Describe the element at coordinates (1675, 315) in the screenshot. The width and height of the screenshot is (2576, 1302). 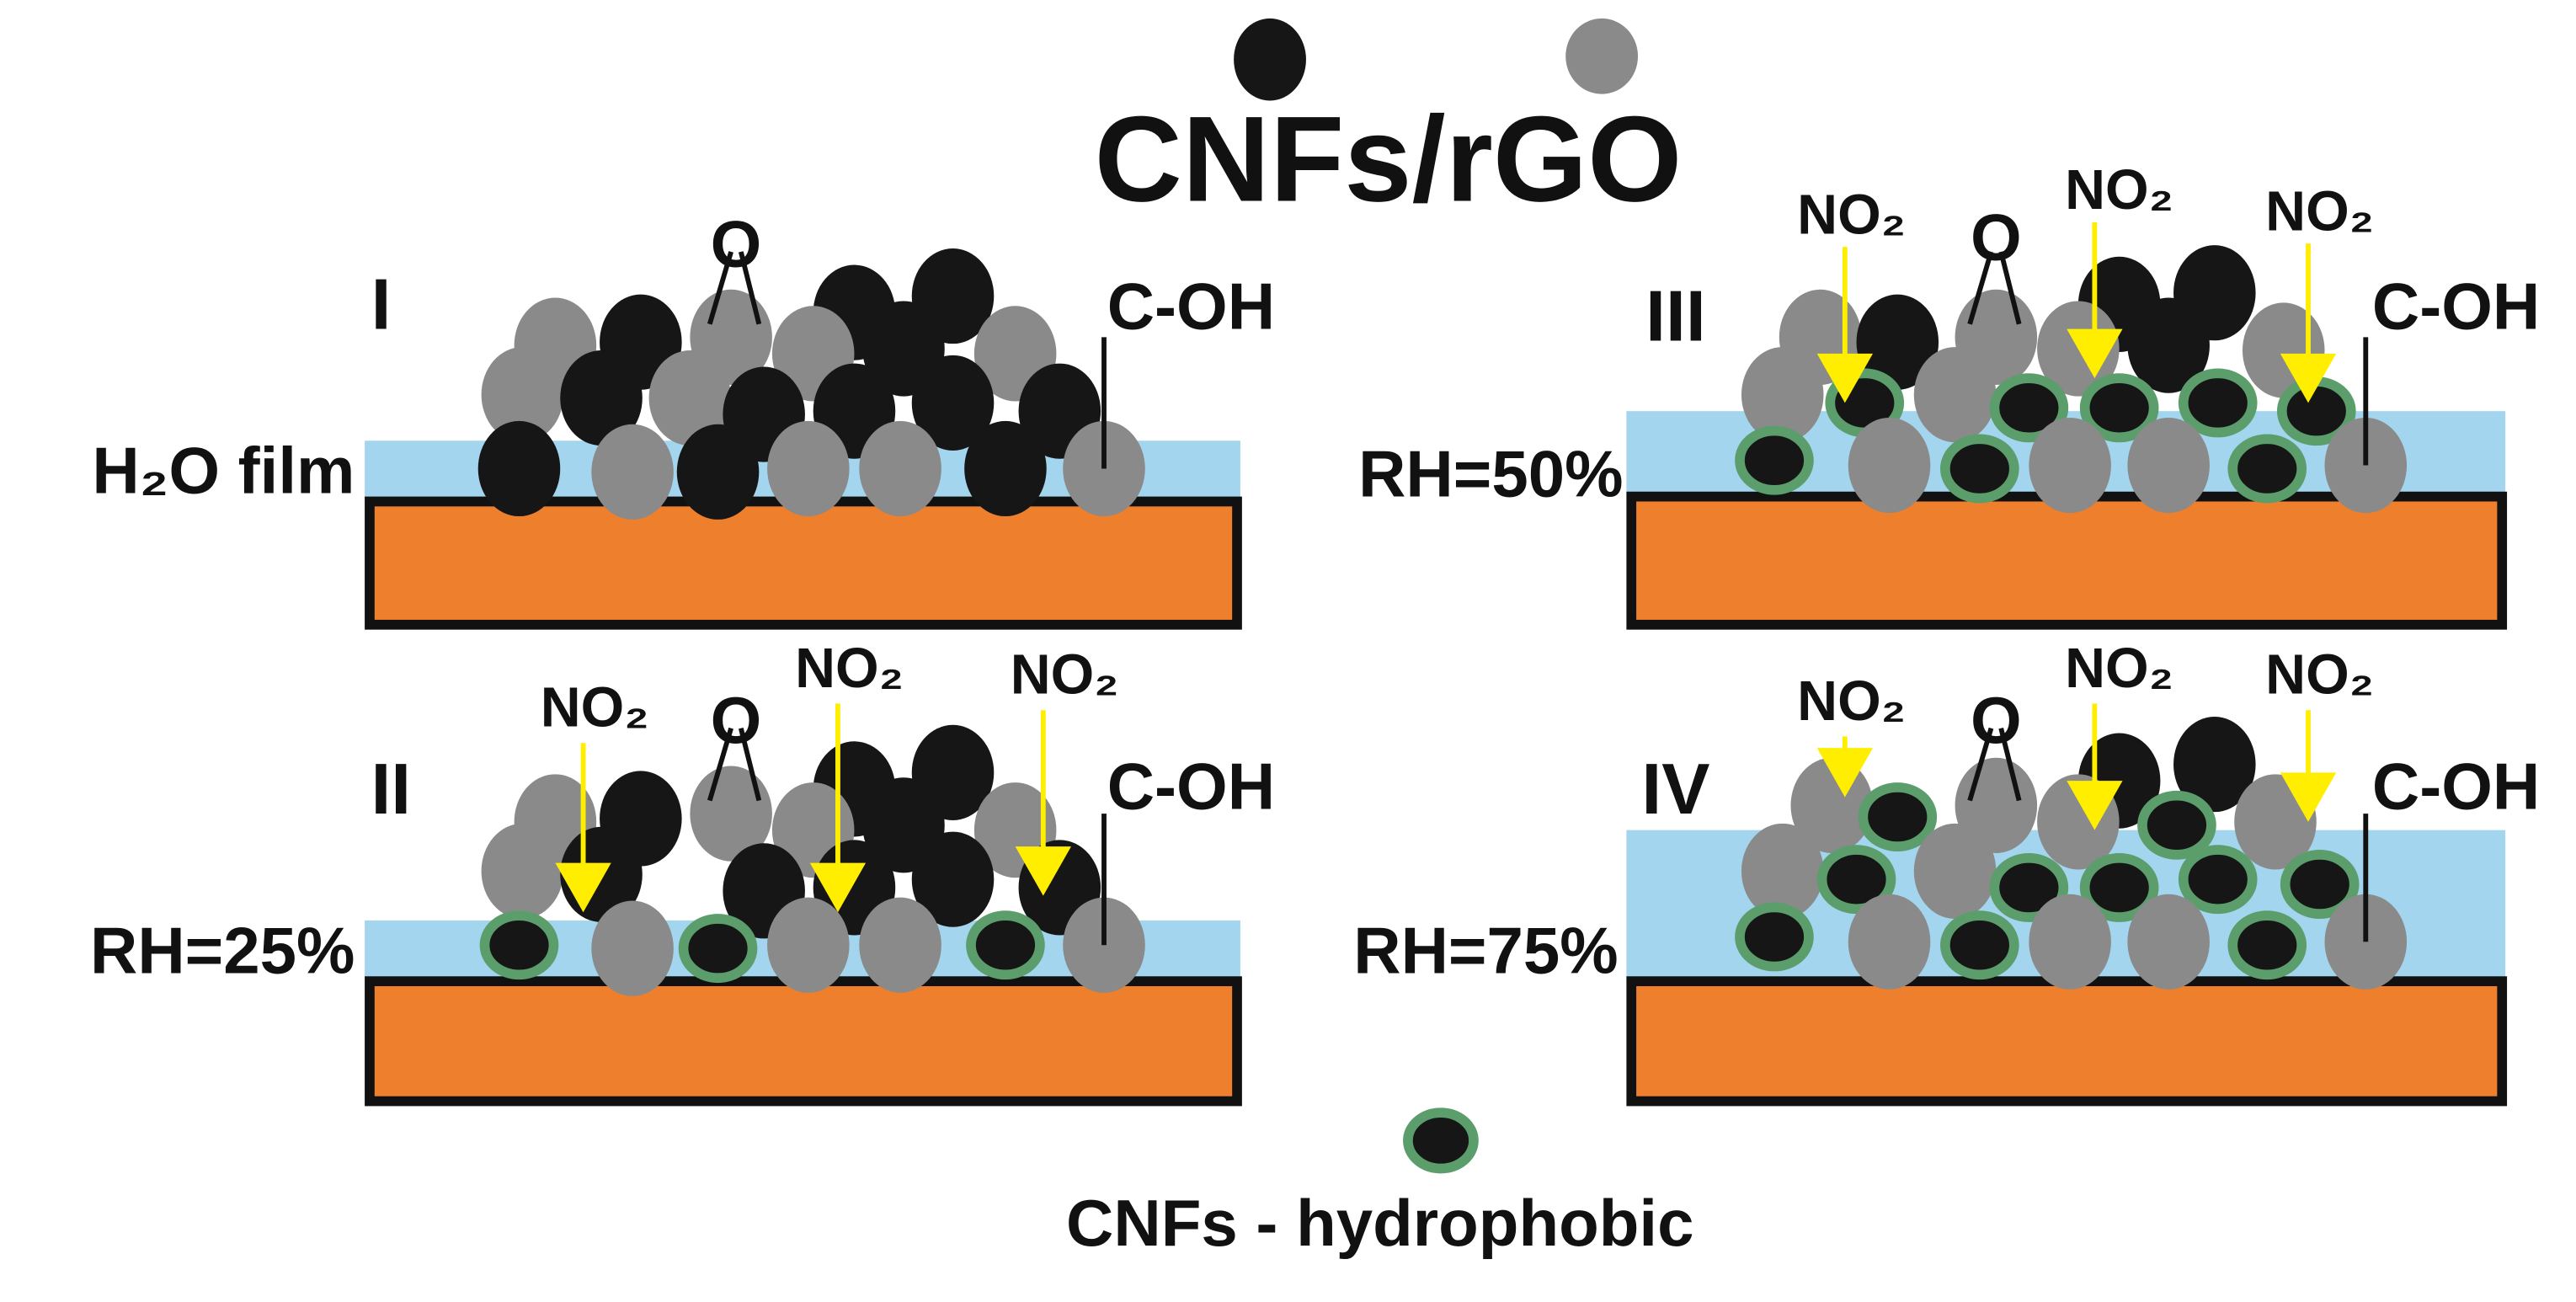
I see `panel-3-numeral: III` at that location.